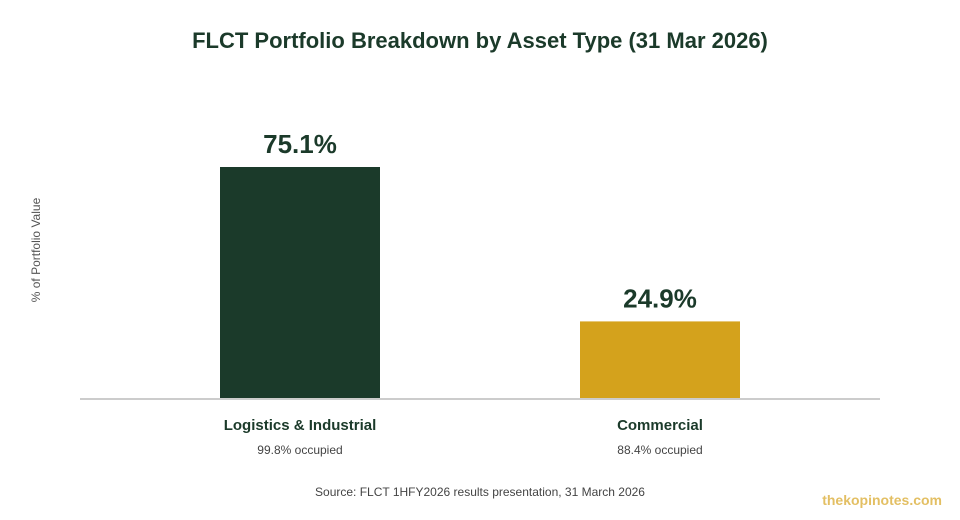  I want to click on category-subtitle-0: 99.8% occupied, so click(300, 450).